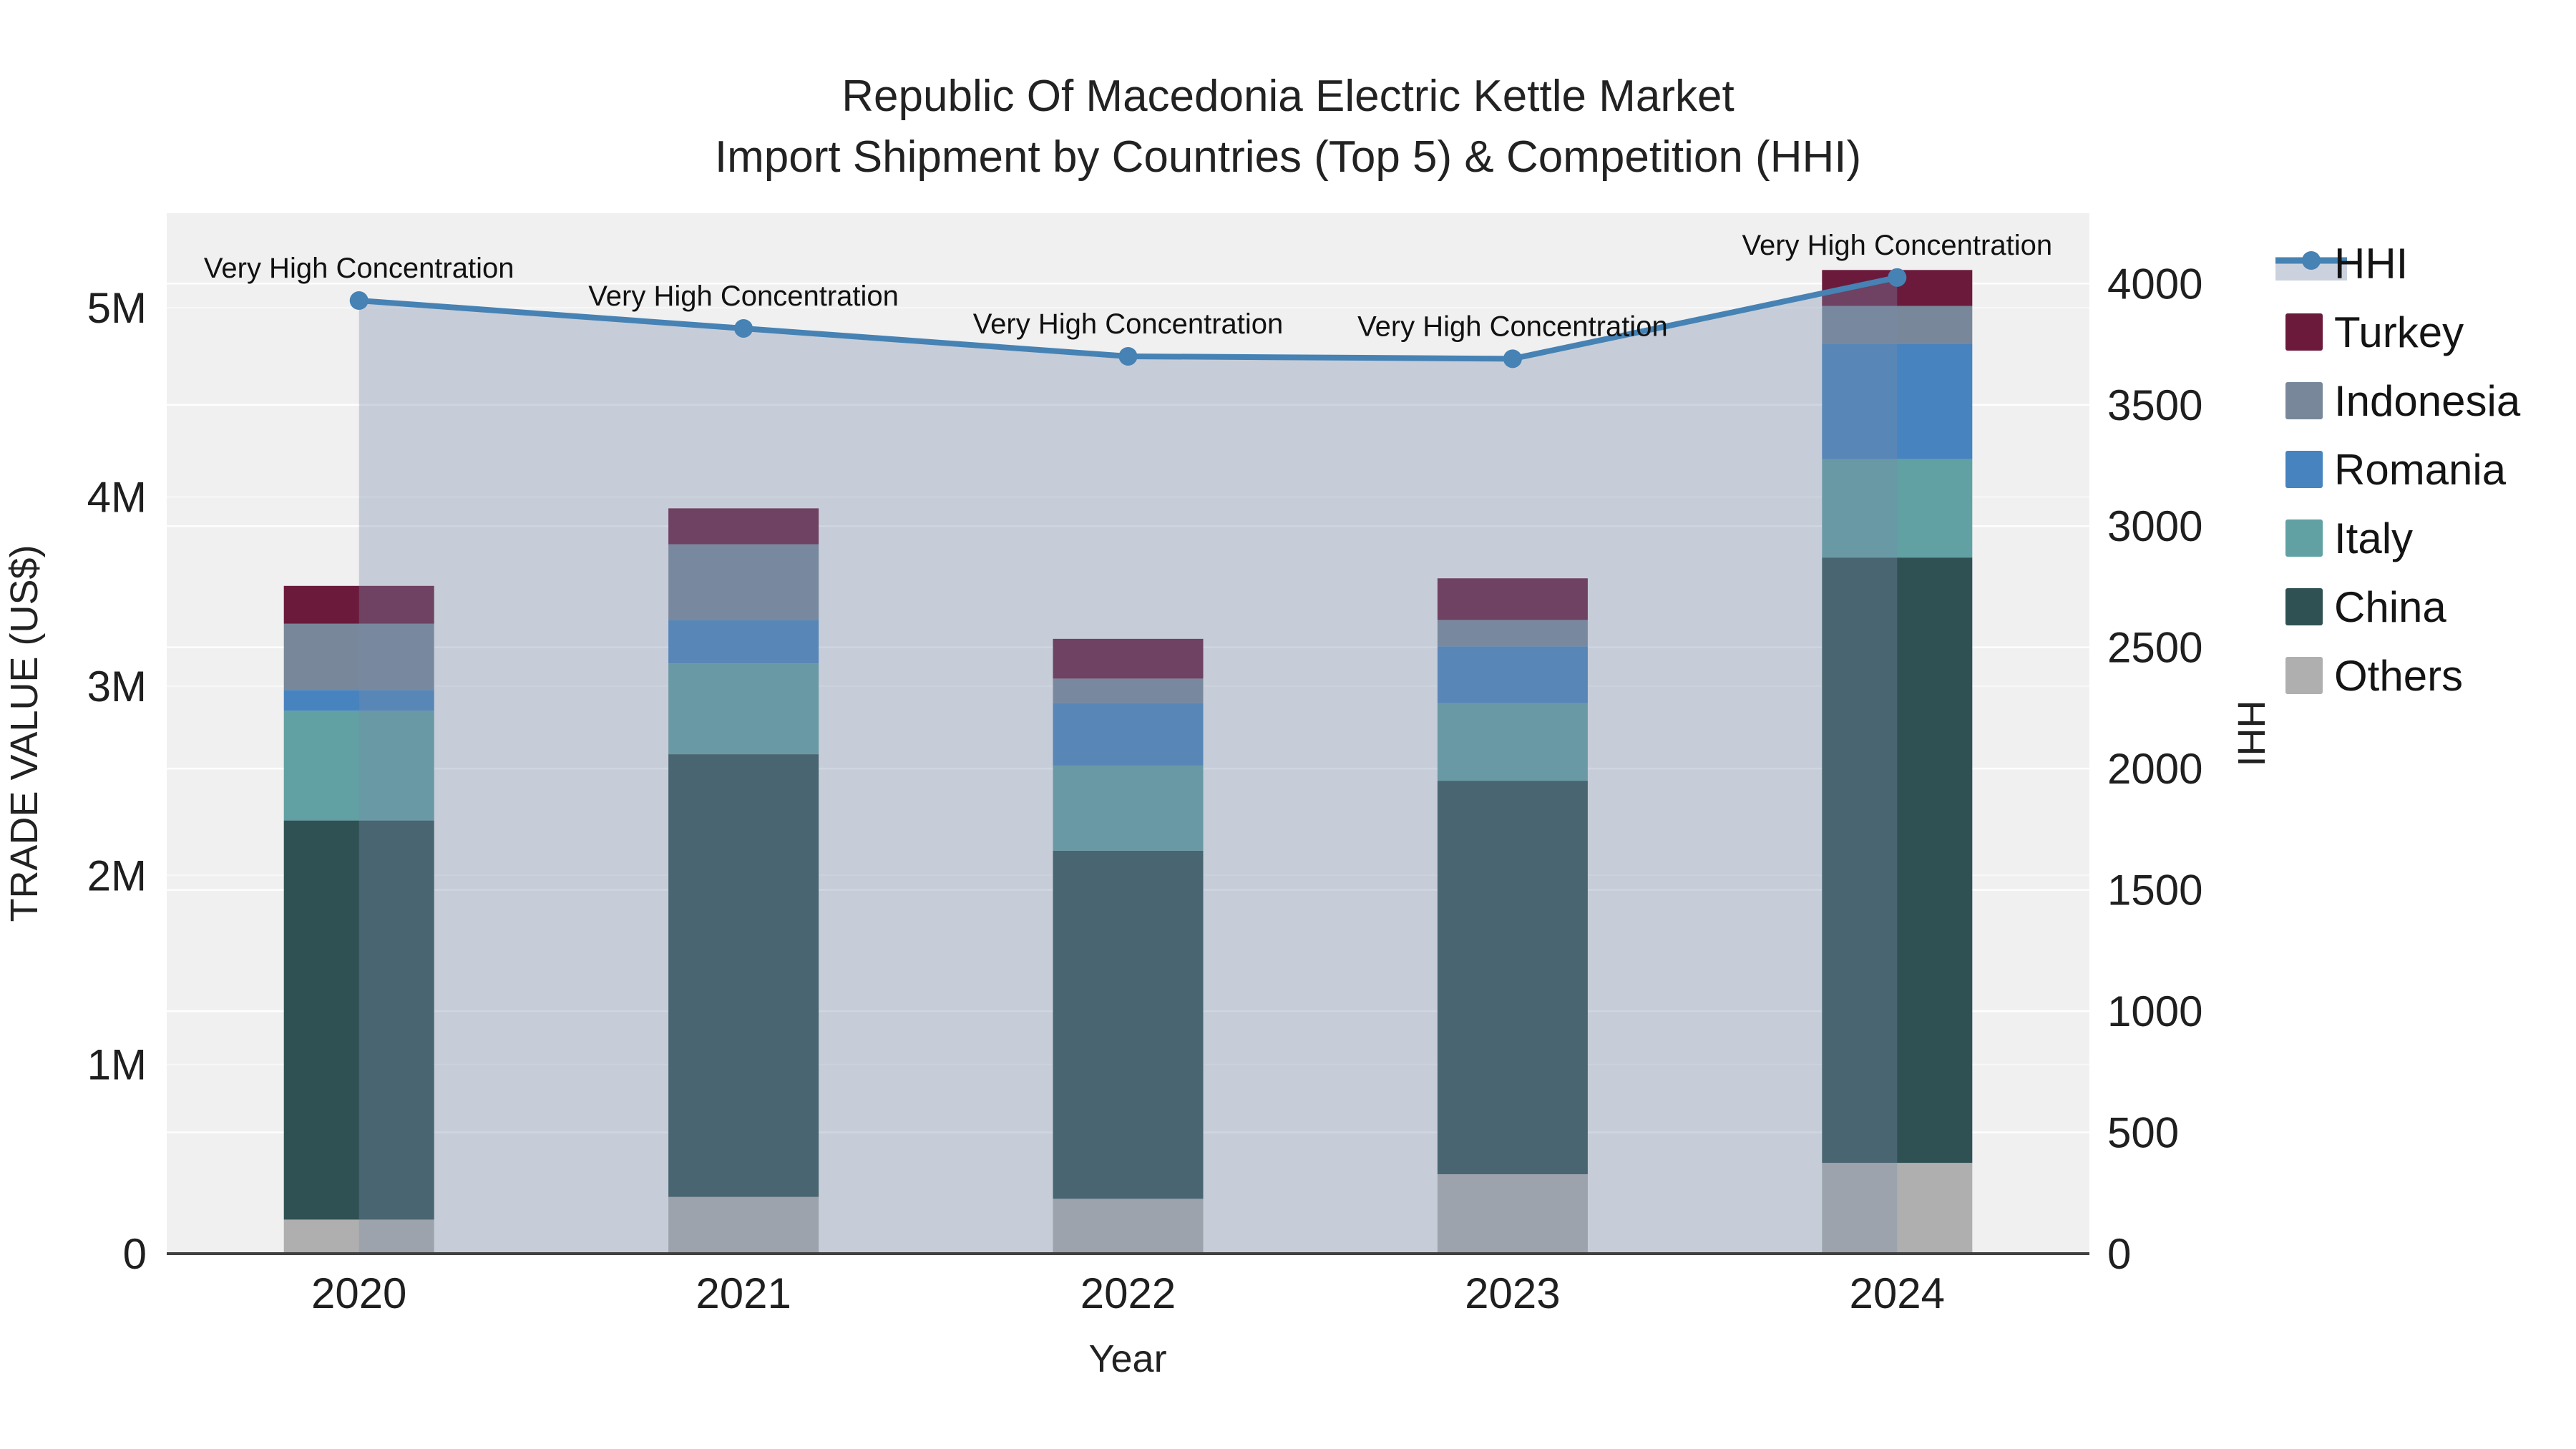 This screenshot has height=1449, width=2576. Describe the element at coordinates (2420, 470) in the screenshot. I see `legend-label-romania: Romania` at that location.